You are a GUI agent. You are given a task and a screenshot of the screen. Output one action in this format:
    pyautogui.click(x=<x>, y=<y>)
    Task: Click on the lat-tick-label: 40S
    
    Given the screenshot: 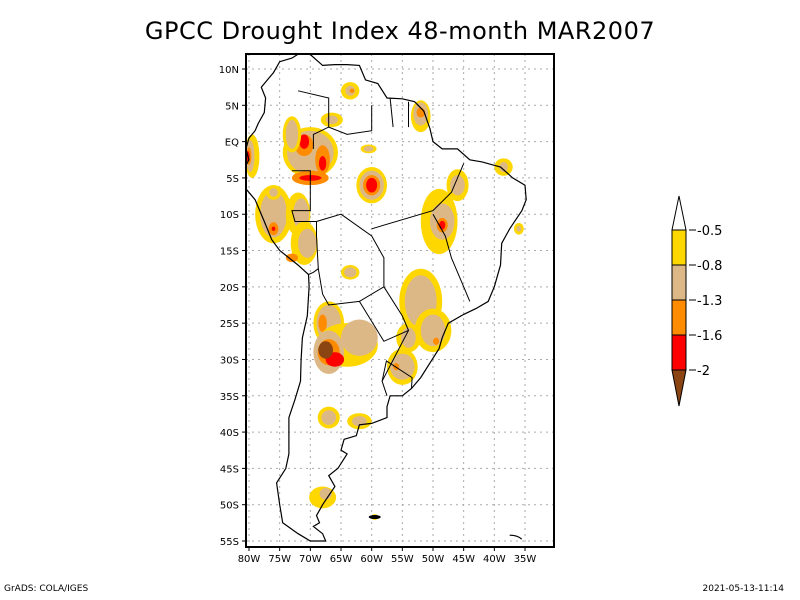 What is the action you would take?
    pyautogui.click(x=229, y=433)
    